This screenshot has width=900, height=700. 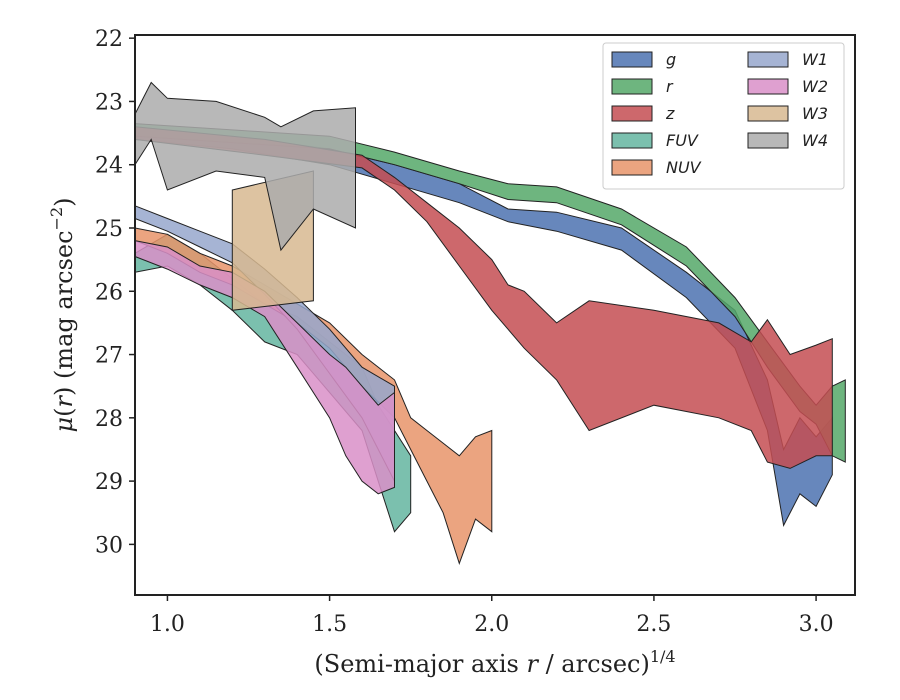 I want to click on legend-label-g: g, so click(x=671, y=59).